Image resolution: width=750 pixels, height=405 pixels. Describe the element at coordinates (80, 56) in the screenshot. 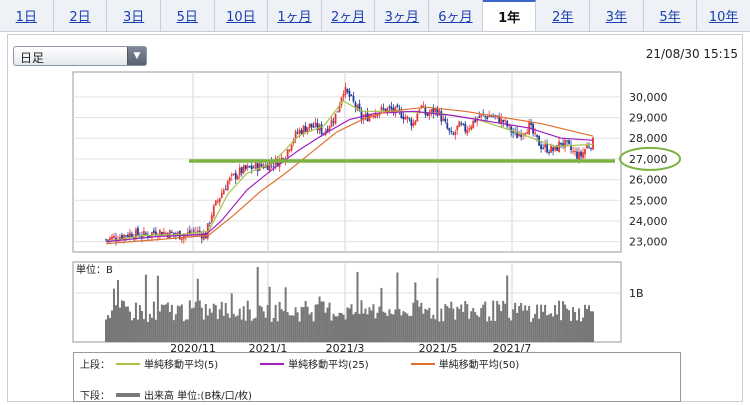

I see `interval-select: 日足 ▼` at that location.